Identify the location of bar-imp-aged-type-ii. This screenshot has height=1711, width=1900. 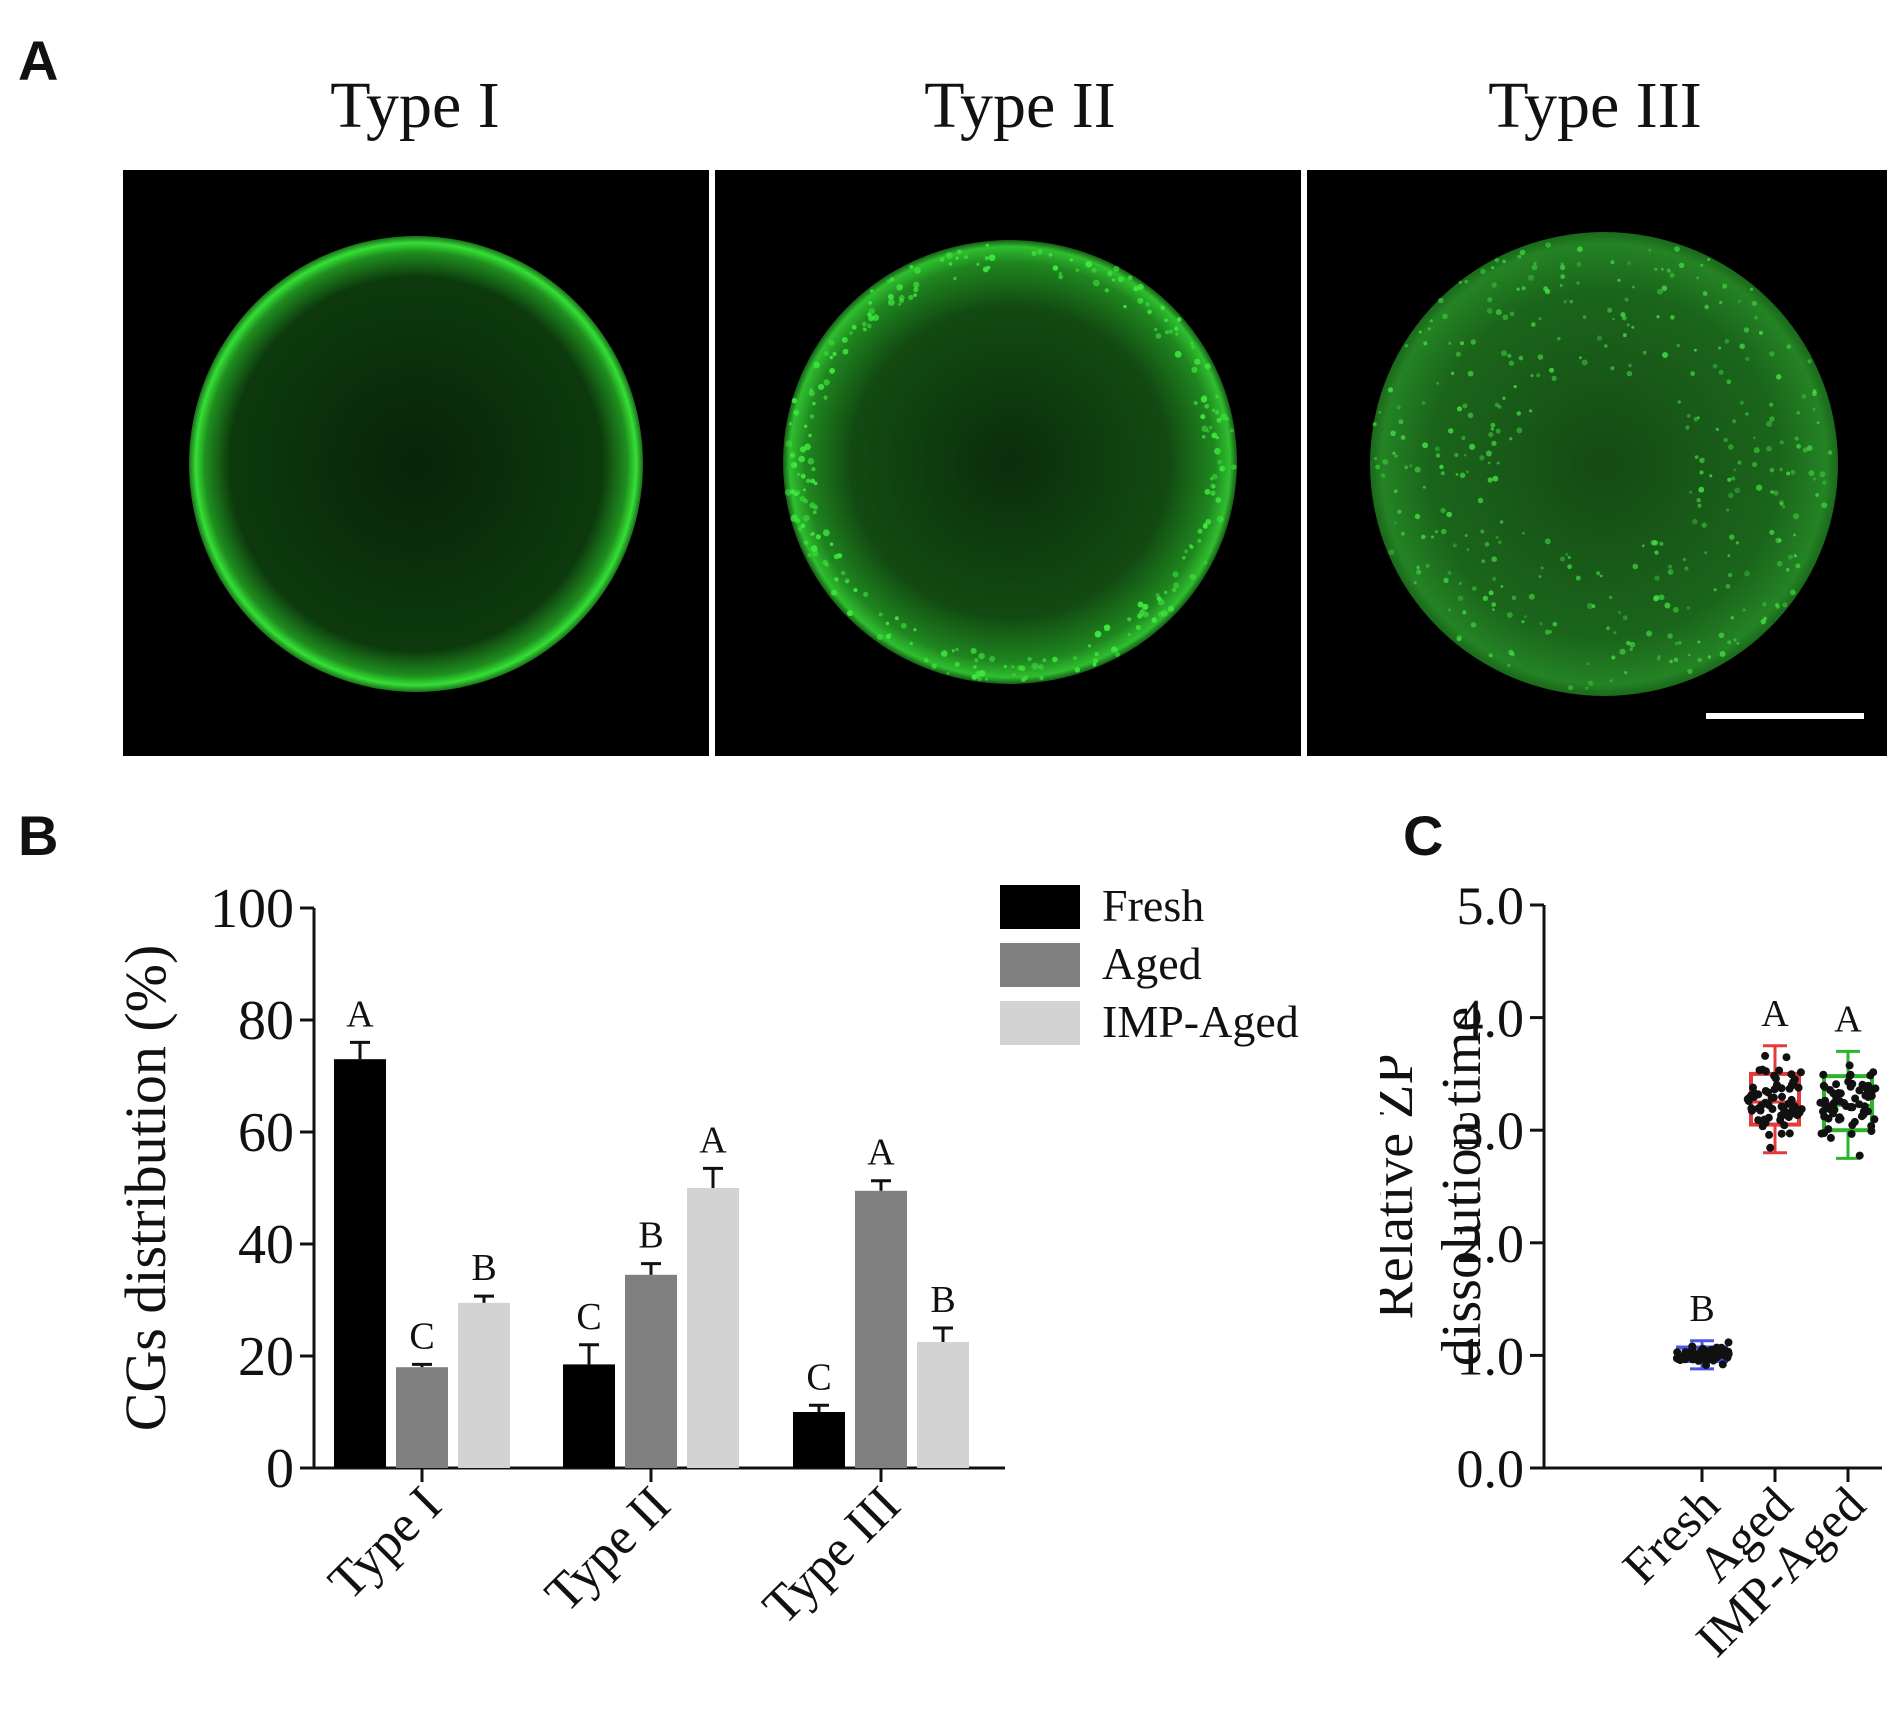
(713, 1328).